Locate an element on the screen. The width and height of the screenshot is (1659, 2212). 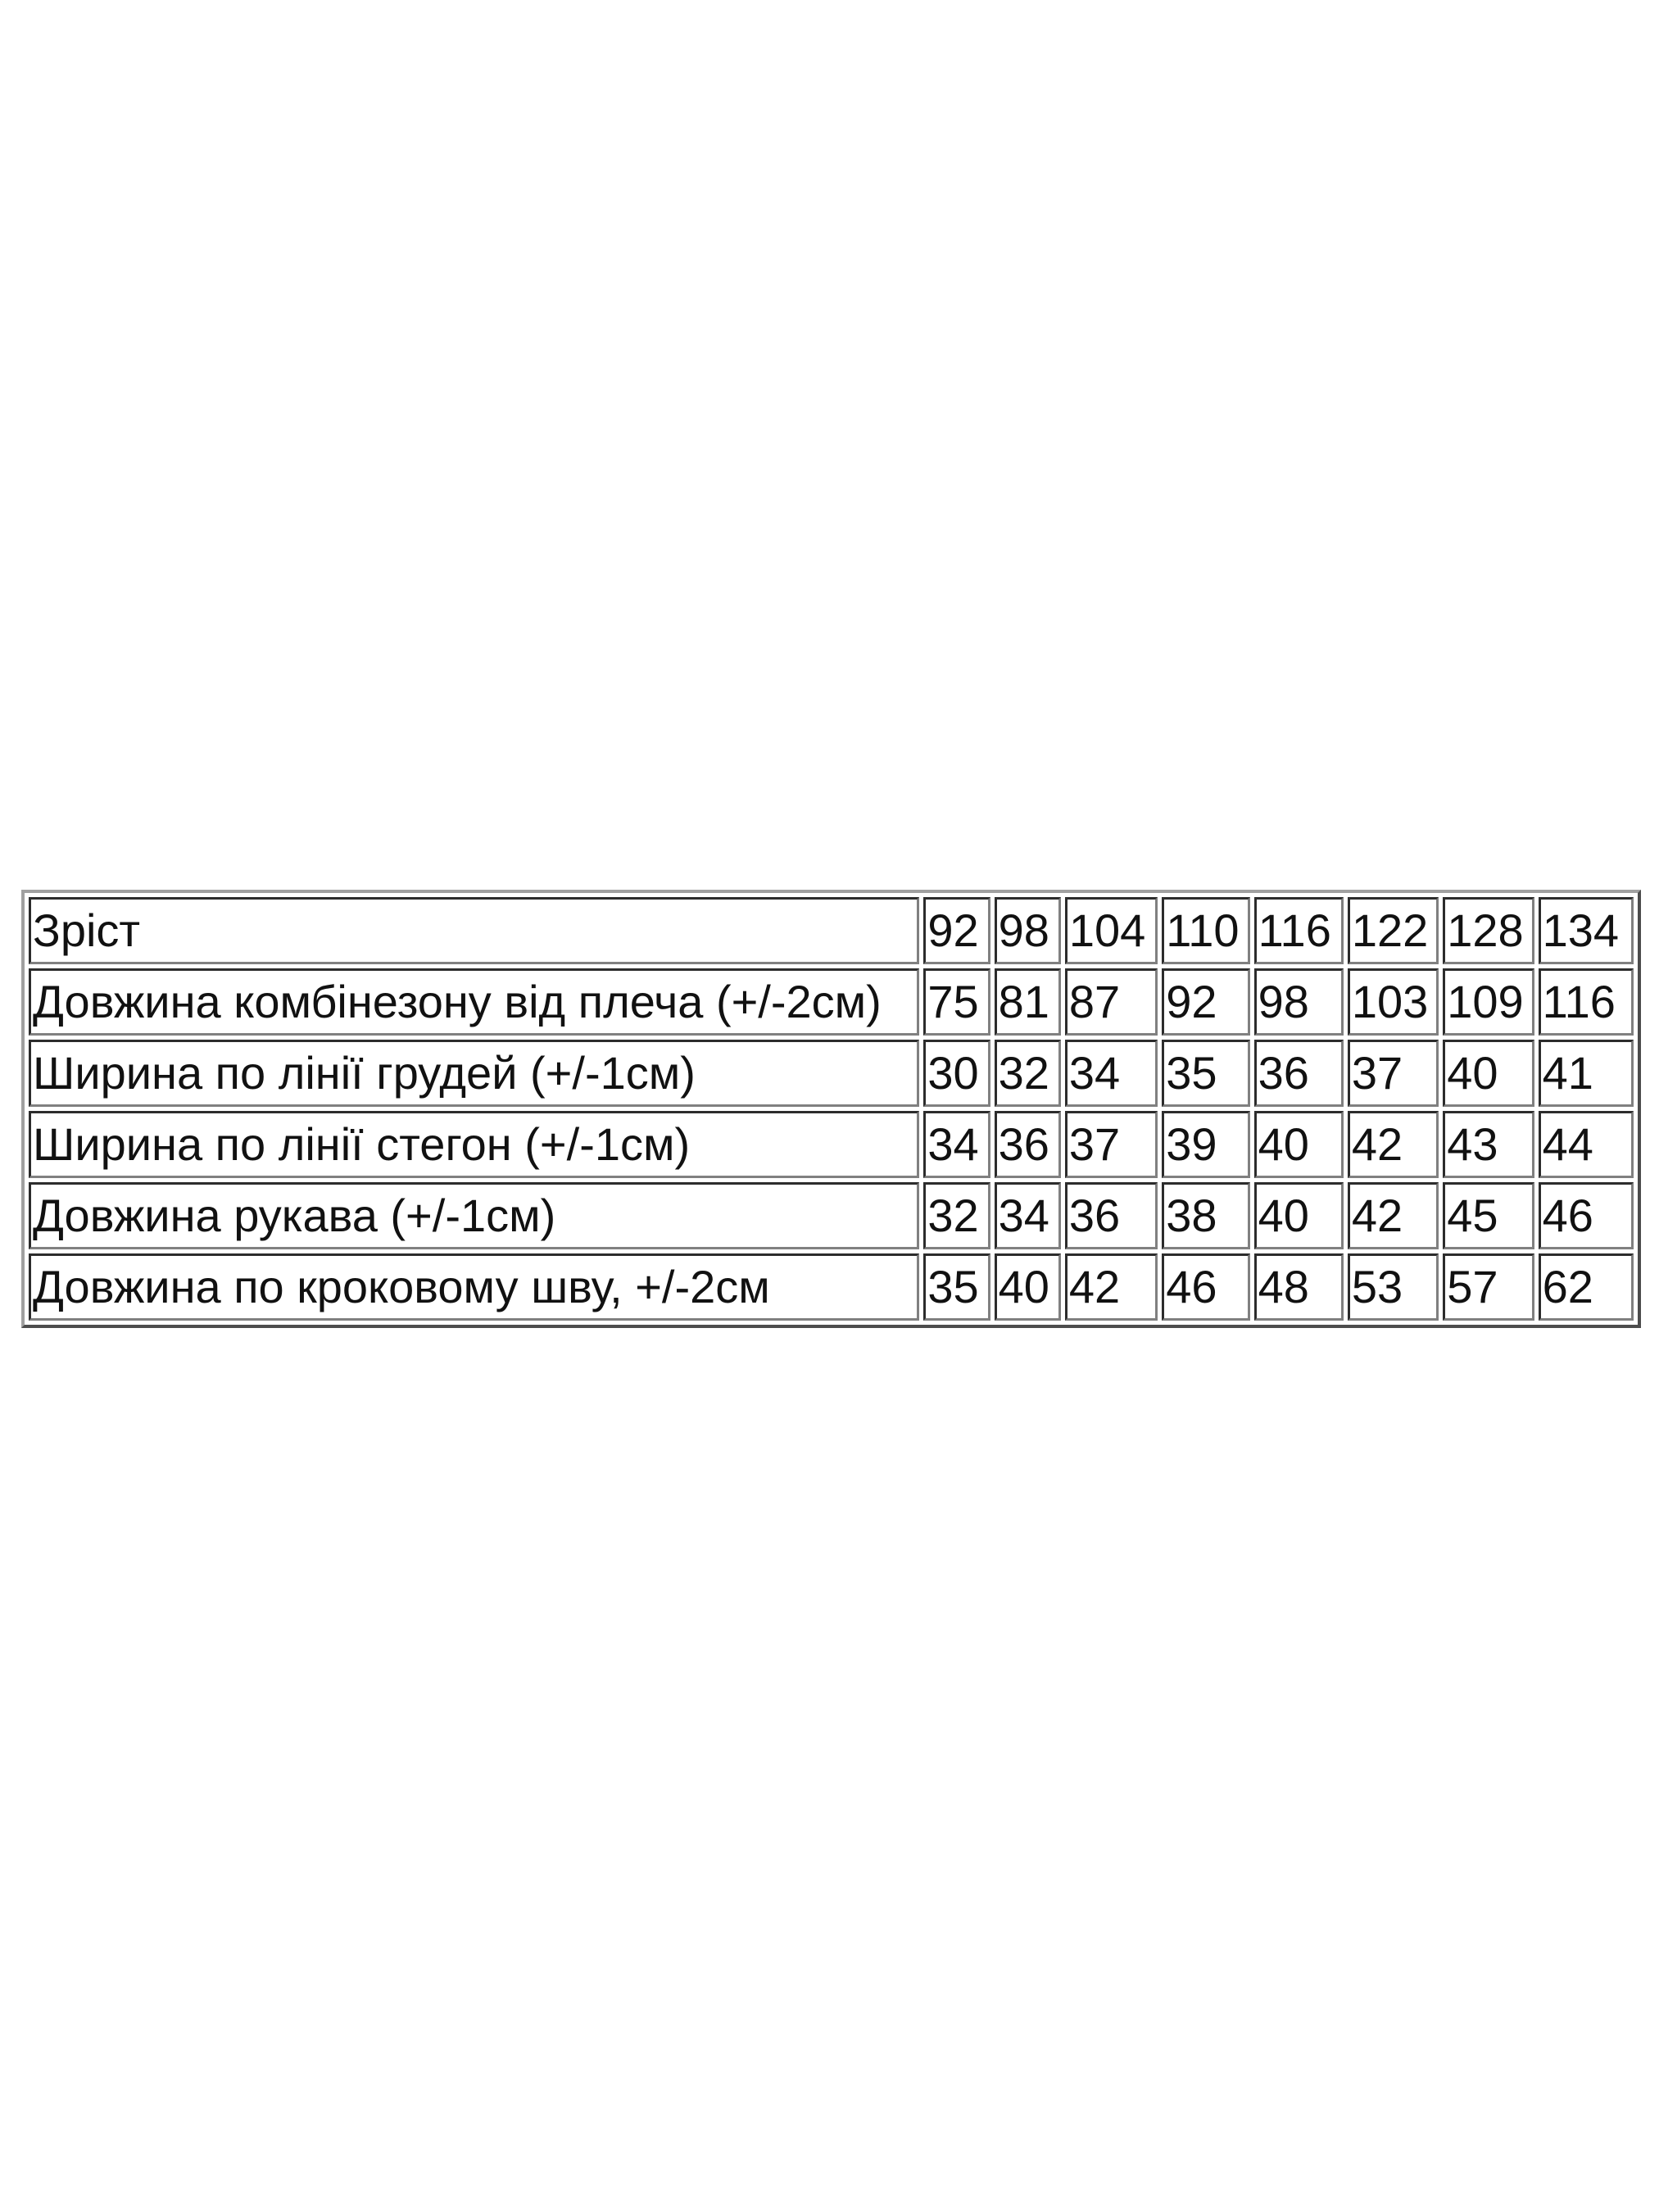
height-value-cell: 116 is located at coordinates (1298, 930).